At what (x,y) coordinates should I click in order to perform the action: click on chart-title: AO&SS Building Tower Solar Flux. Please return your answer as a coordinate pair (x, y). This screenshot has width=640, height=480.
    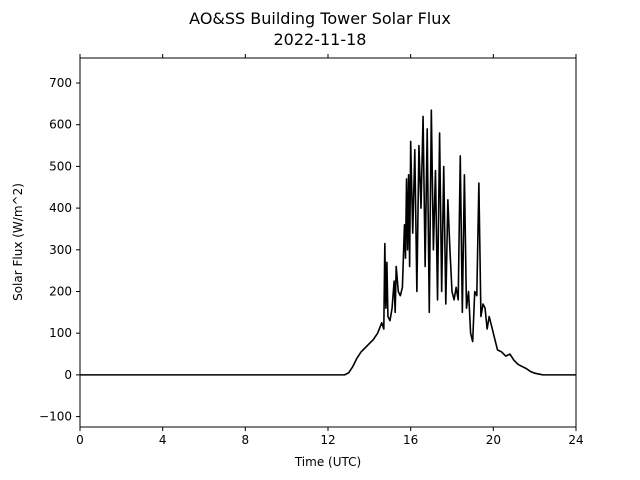
    Looking at the image, I should click on (320, 18).